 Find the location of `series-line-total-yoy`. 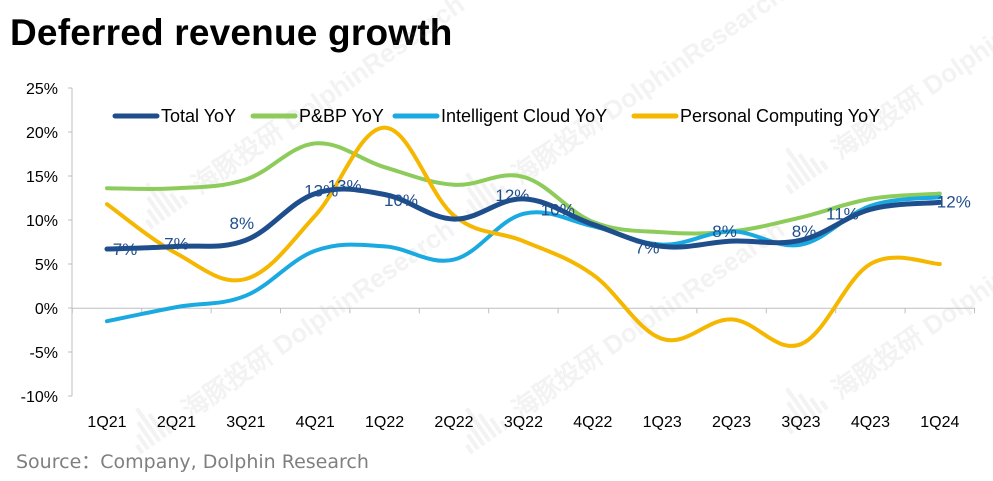

series-line-total-yoy is located at coordinates (523, 219).